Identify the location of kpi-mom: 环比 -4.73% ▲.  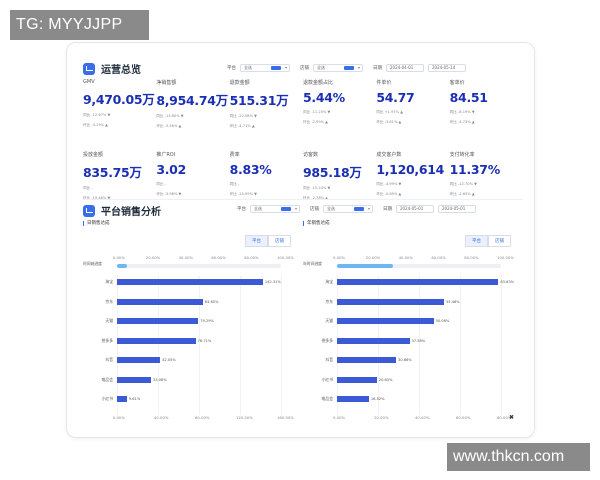
(462, 122).